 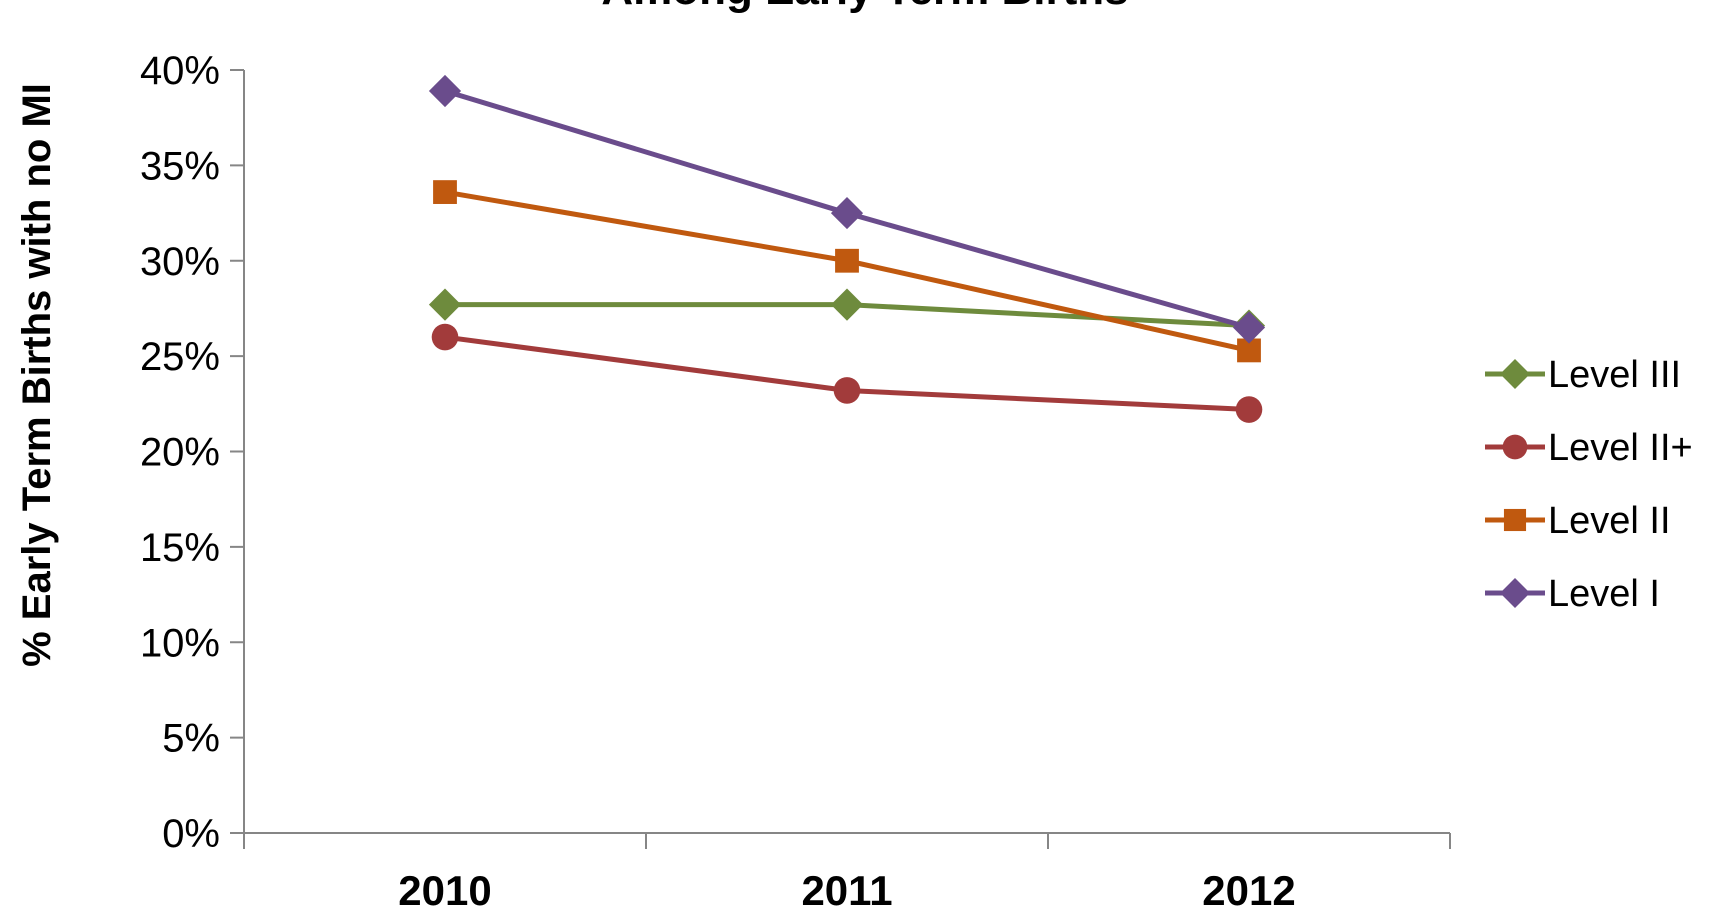 What do you see at coordinates (180, 453) in the screenshot?
I see `y-tick-label: 20%` at bounding box center [180, 453].